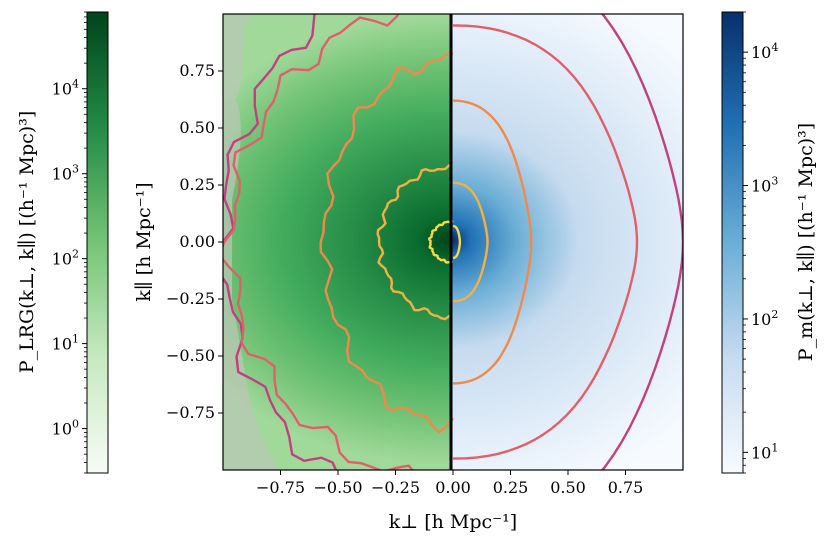 The height and width of the screenshot is (547, 830). Describe the element at coordinates (806, 242) in the screenshot. I see `colorbar-m-label: P_m(k⊥, k∥) [(h⁻¹ Mpc)³]` at that location.